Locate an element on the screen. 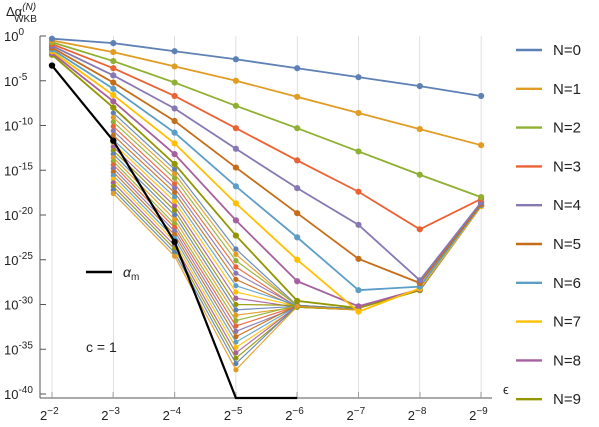 This screenshot has width=599, height=427. legend-label: N=0 is located at coordinates (567, 50).